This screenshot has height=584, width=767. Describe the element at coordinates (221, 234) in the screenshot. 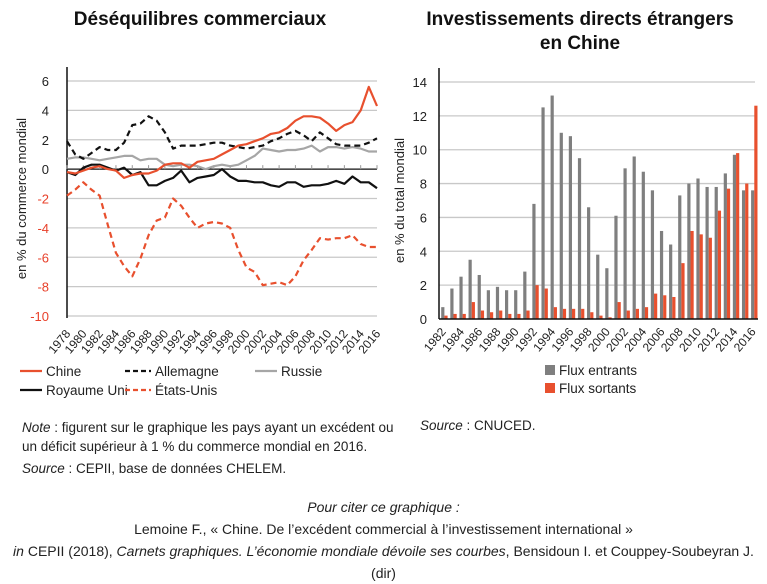

I see `series-line-états-unis` at that location.